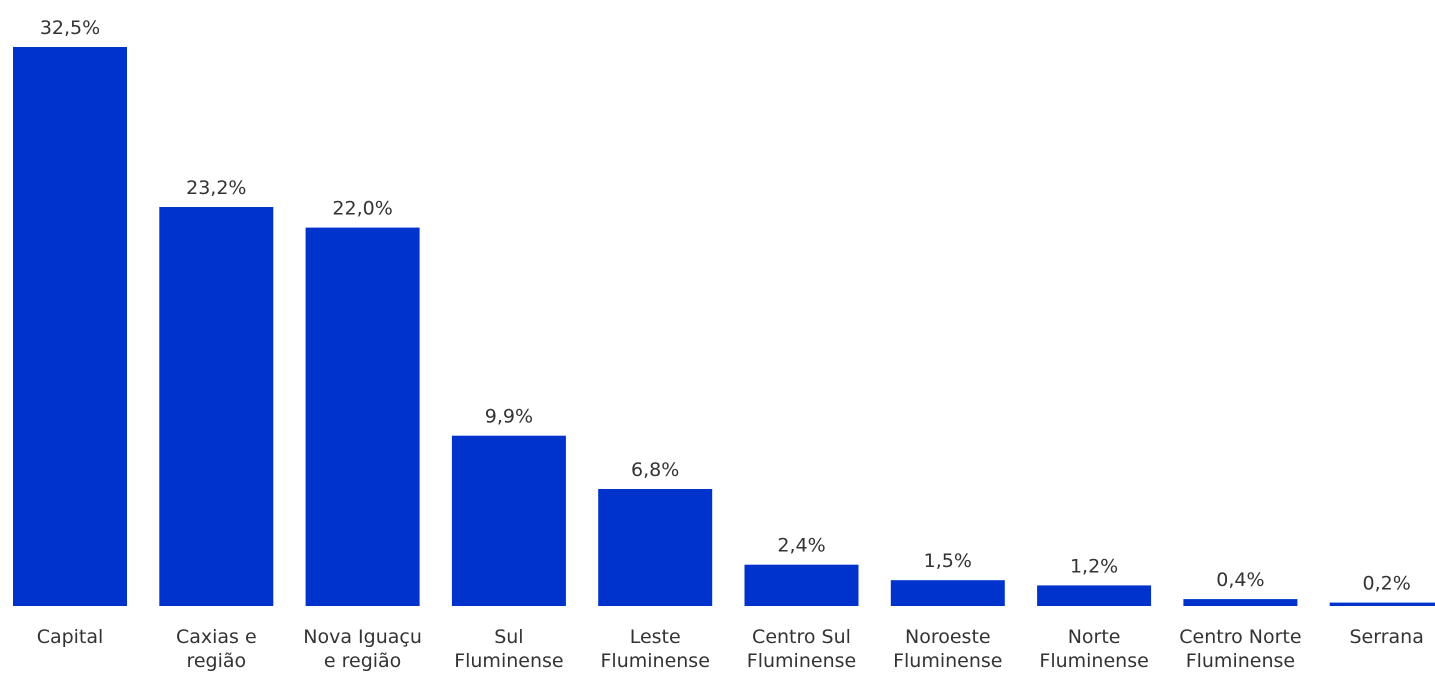 Image resolution: width=1435 pixels, height=677 pixels. I want to click on bar-value-label: 1,2%, so click(1094, 566).